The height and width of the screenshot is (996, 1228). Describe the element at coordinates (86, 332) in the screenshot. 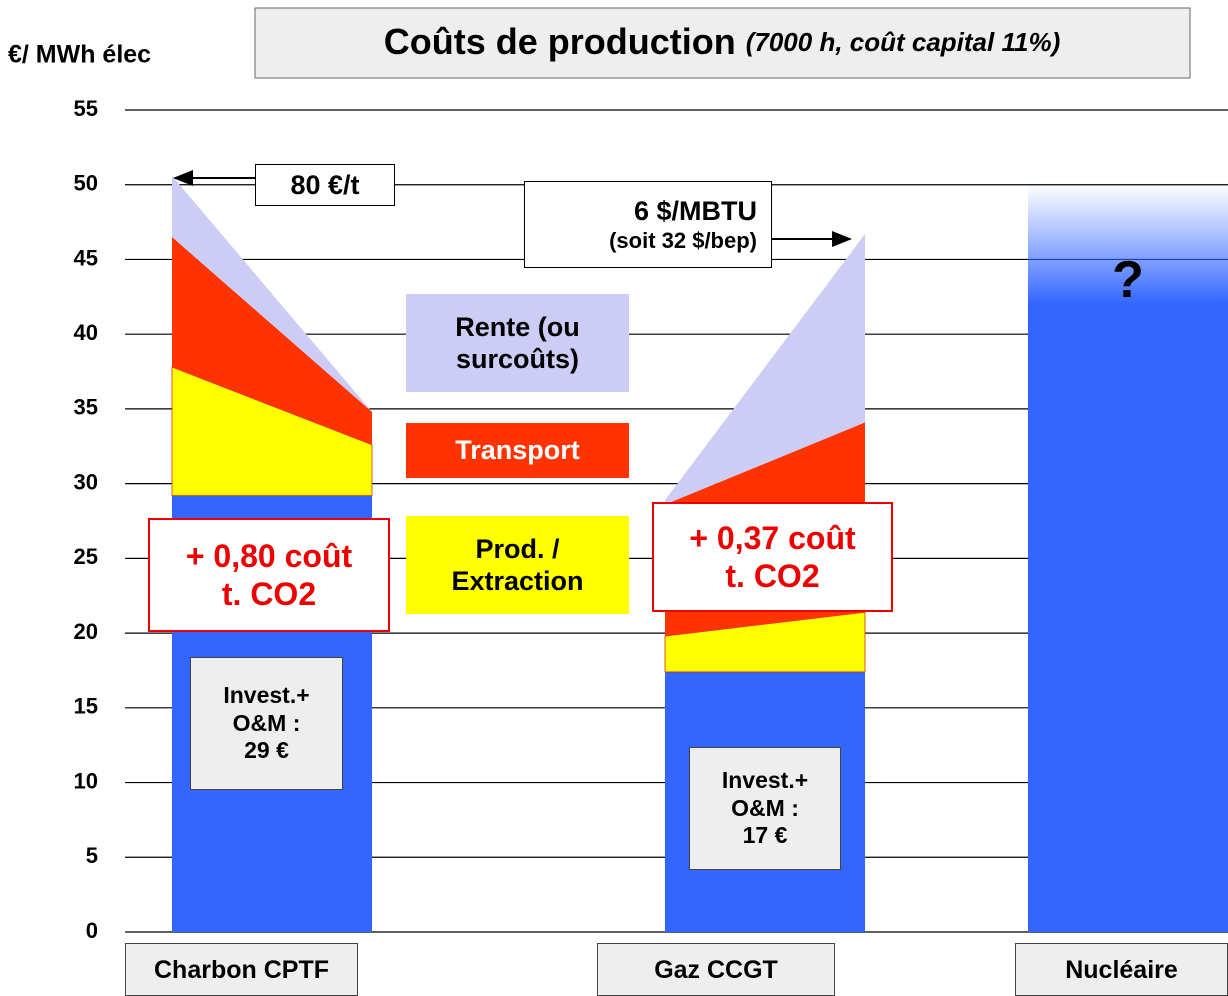

I see `y-tick-label: 40` at that location.